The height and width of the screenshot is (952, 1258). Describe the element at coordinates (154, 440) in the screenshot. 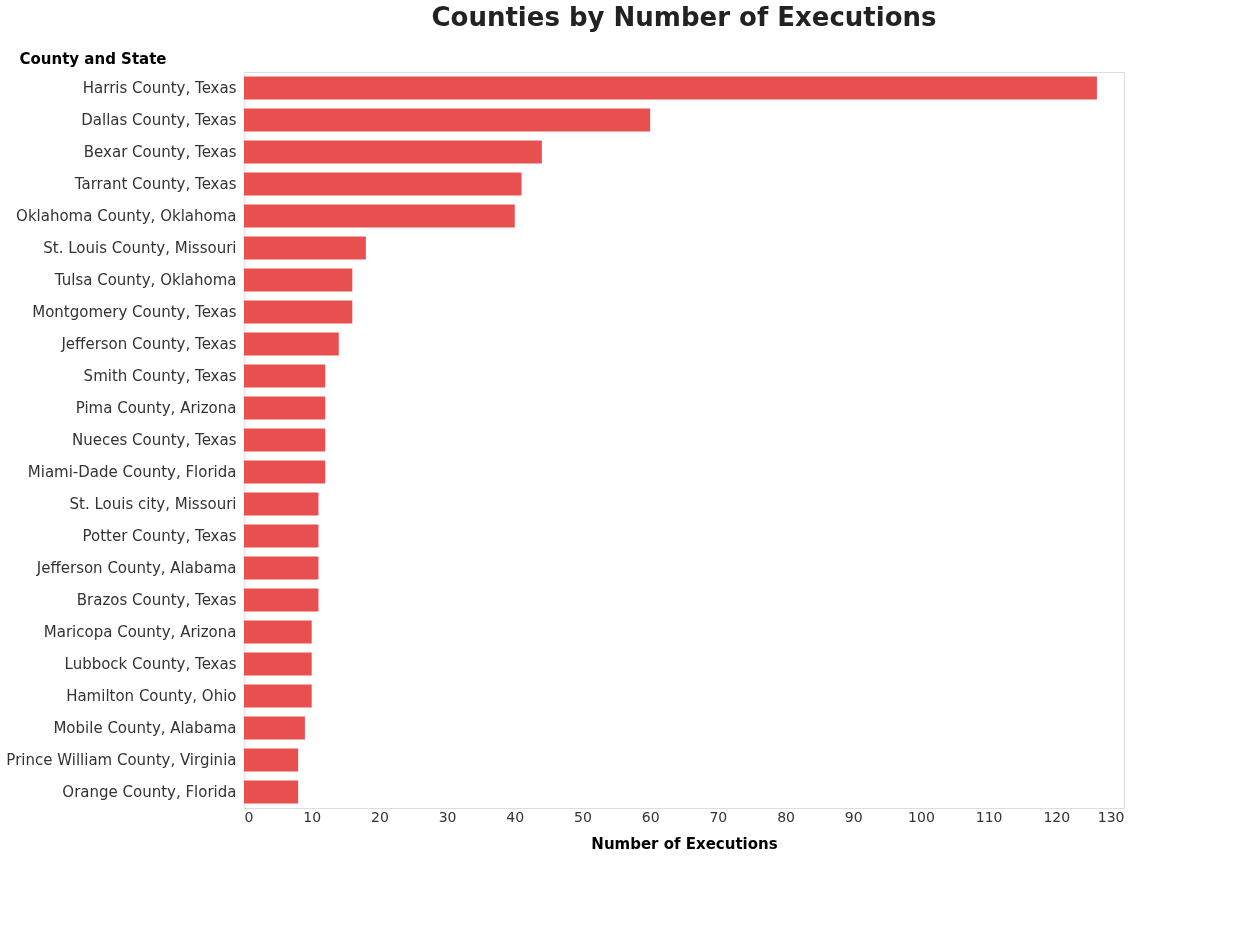

I see `y-tick-label: Nueces County, Texas` at that location.